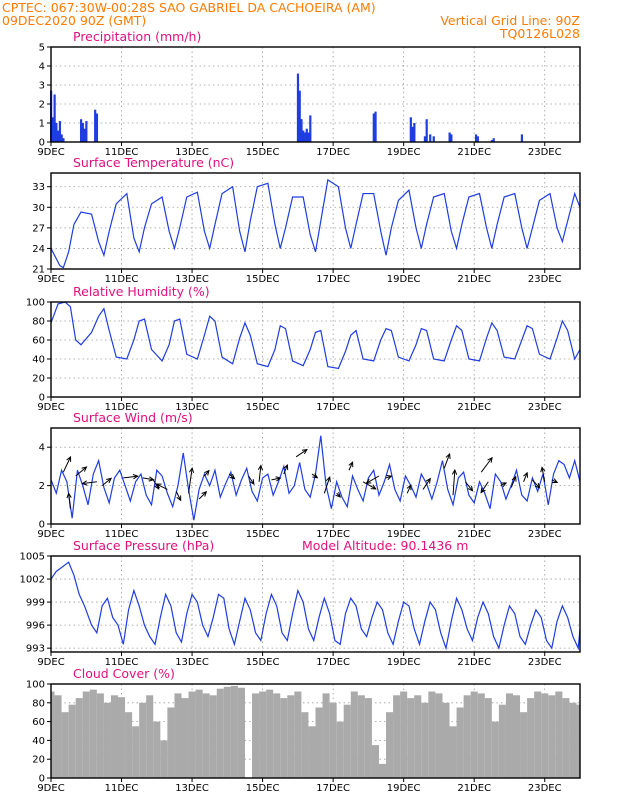 The width and height of the screenshot is (618, 800). Describe the element at coordinates (124, 673) in the screenshot. I see `cloud-cover-title: Cloud Cover (%)` at that location.